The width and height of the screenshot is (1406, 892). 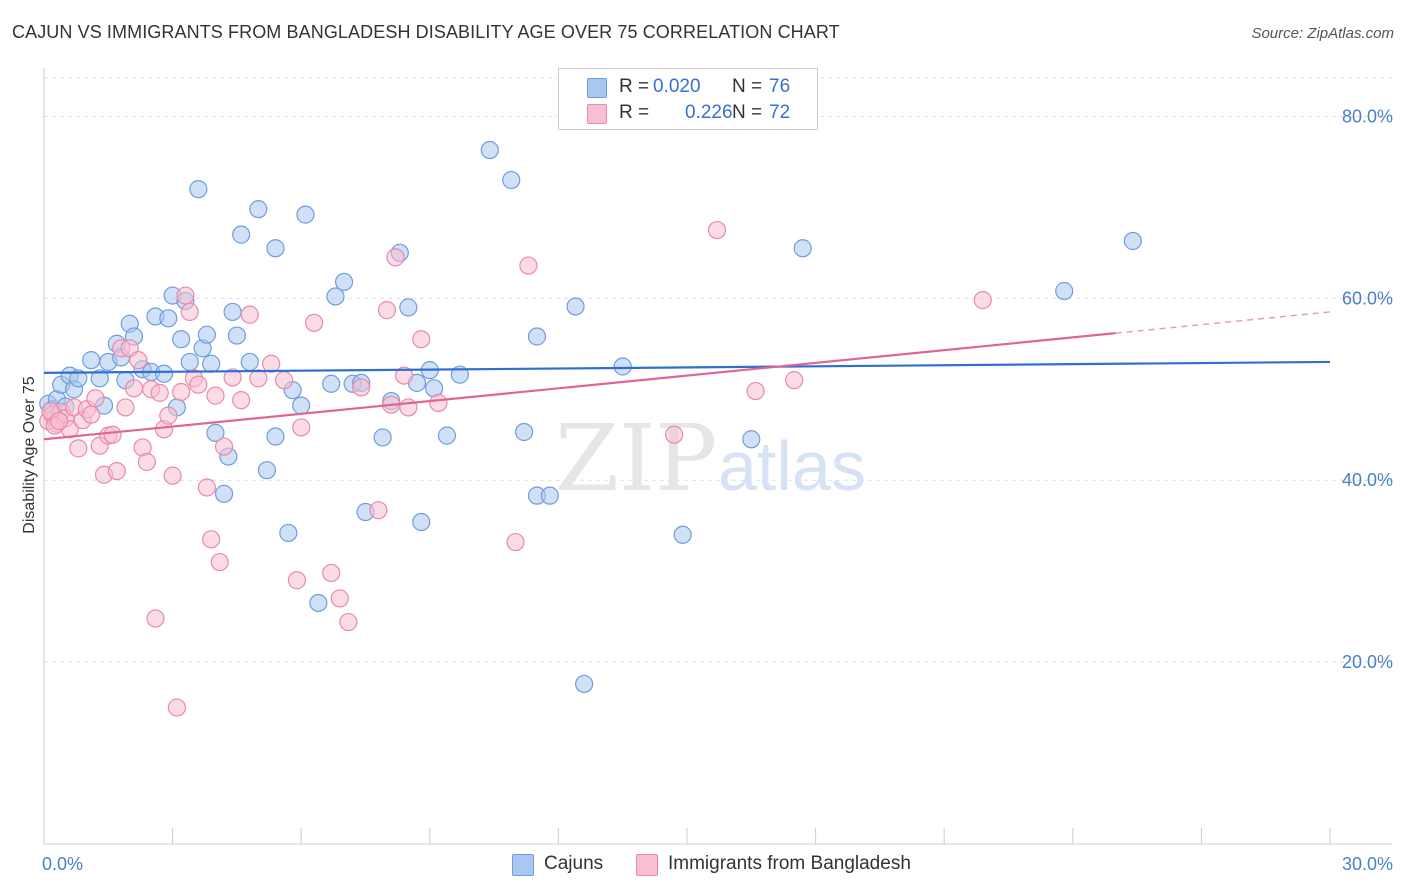 What do you see at coordinates (1223, 322) in the screenshot?
I see `bangladesh-trend-extension` at bounding box center [1223, 322].